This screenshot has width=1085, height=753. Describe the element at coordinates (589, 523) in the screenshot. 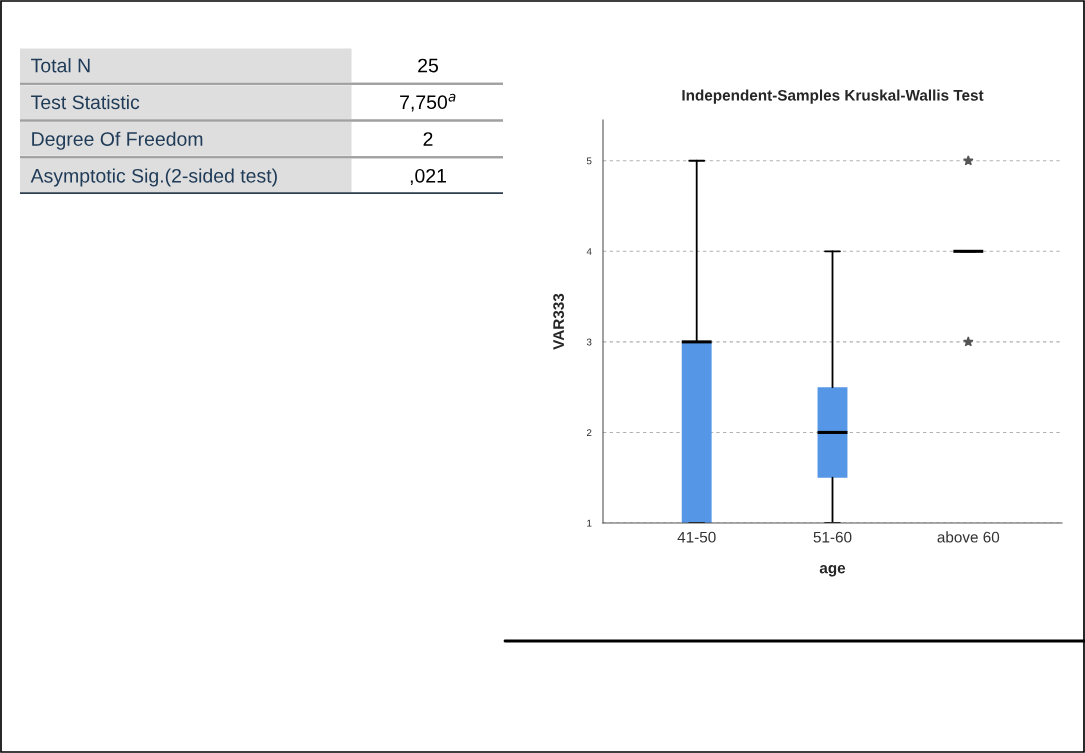

I see `y-tick-label: 1` at that location.